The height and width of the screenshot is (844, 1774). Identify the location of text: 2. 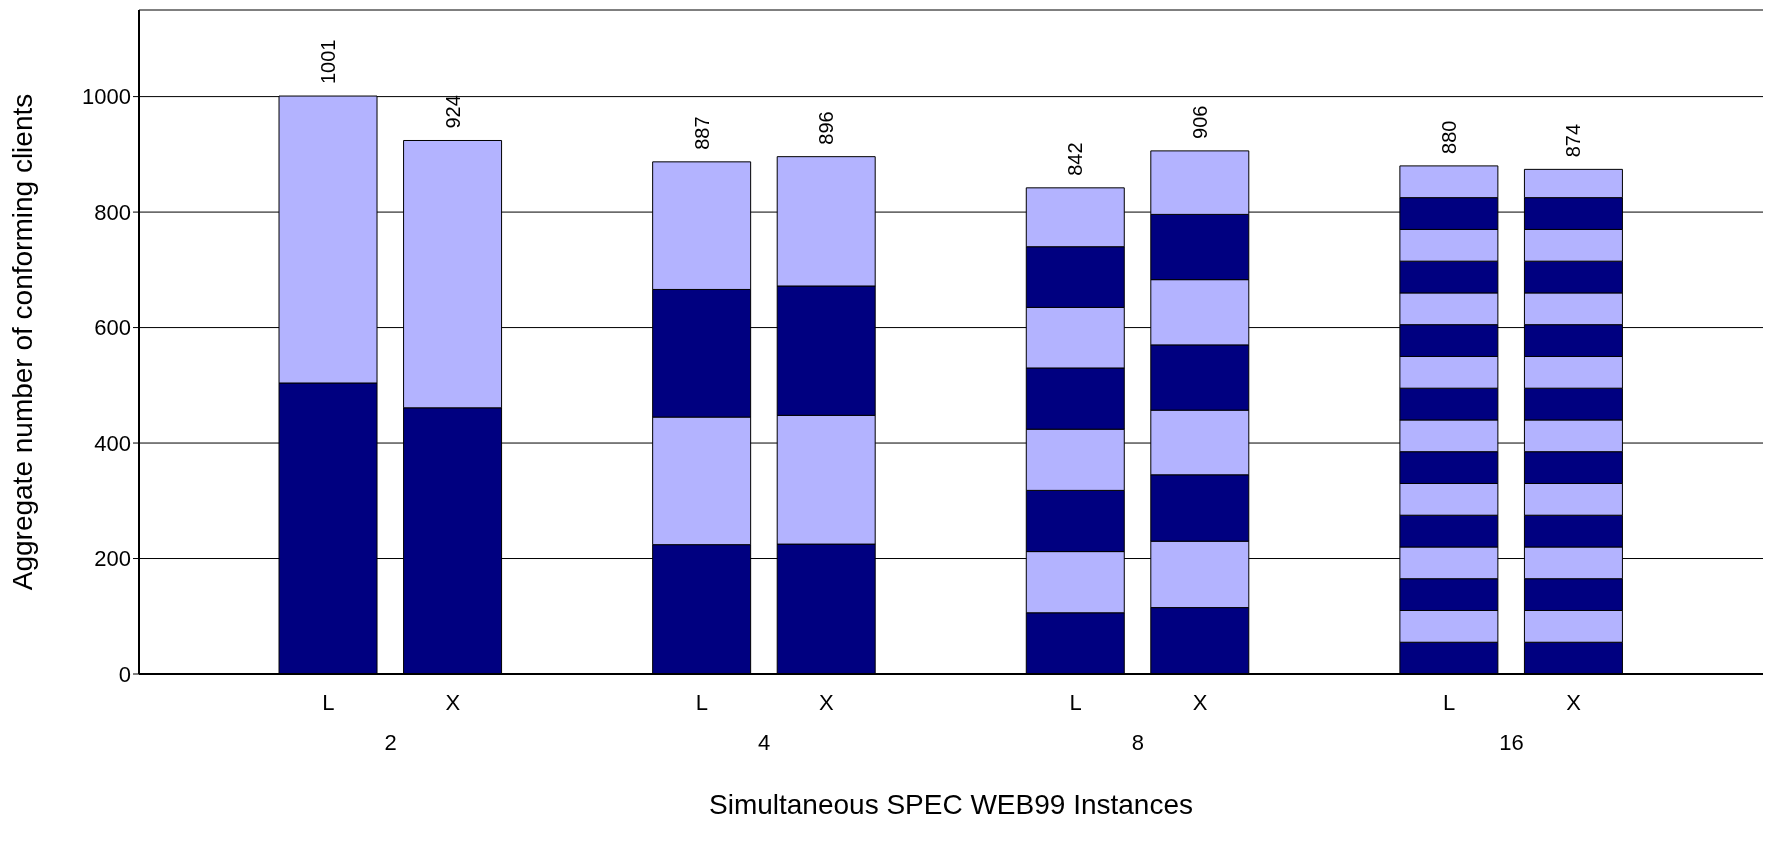
(390, 742).